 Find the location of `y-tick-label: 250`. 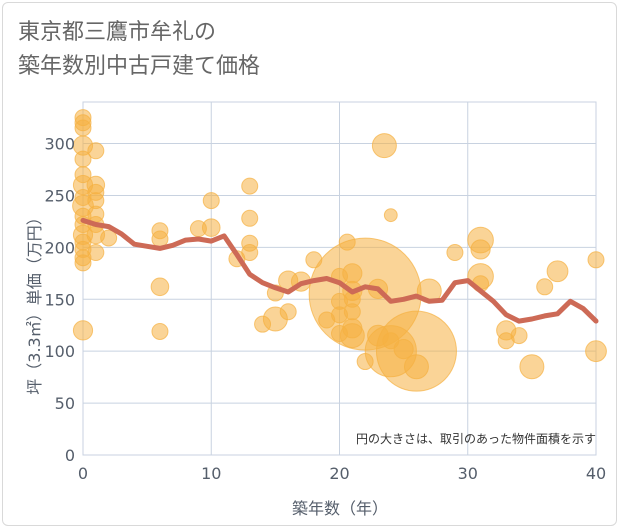

y-tick-label: 250 is located at coordinates (59, 195).